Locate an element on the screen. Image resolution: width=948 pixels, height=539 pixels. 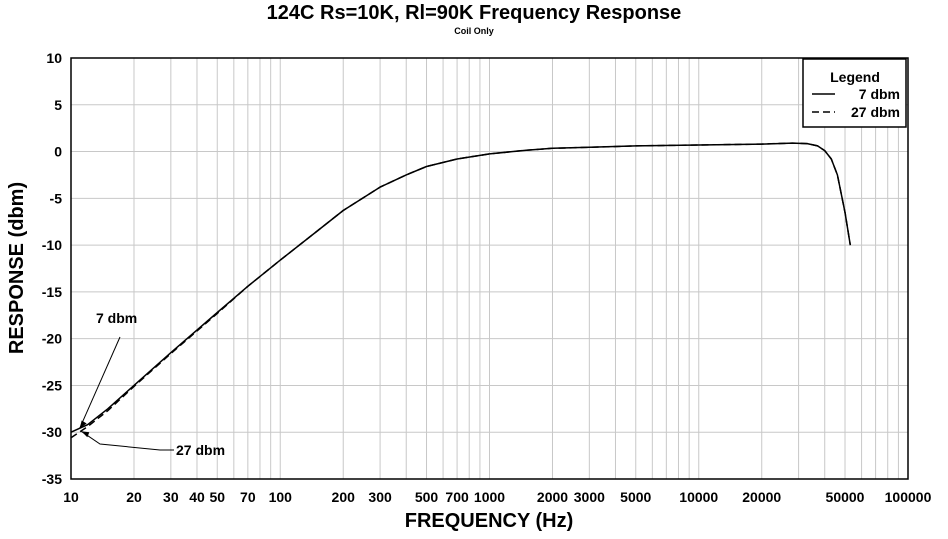
legend-title: Legend is located at coordinates (855, 77).